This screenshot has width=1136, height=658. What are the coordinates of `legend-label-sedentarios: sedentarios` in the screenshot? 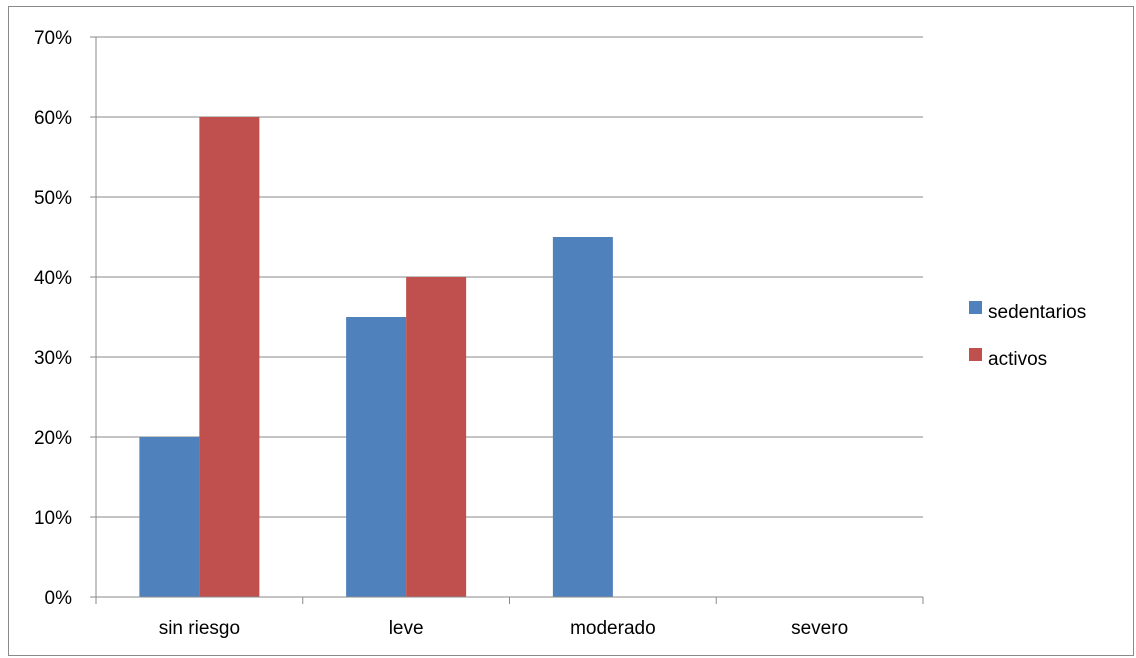 It's located at (1037, 312).